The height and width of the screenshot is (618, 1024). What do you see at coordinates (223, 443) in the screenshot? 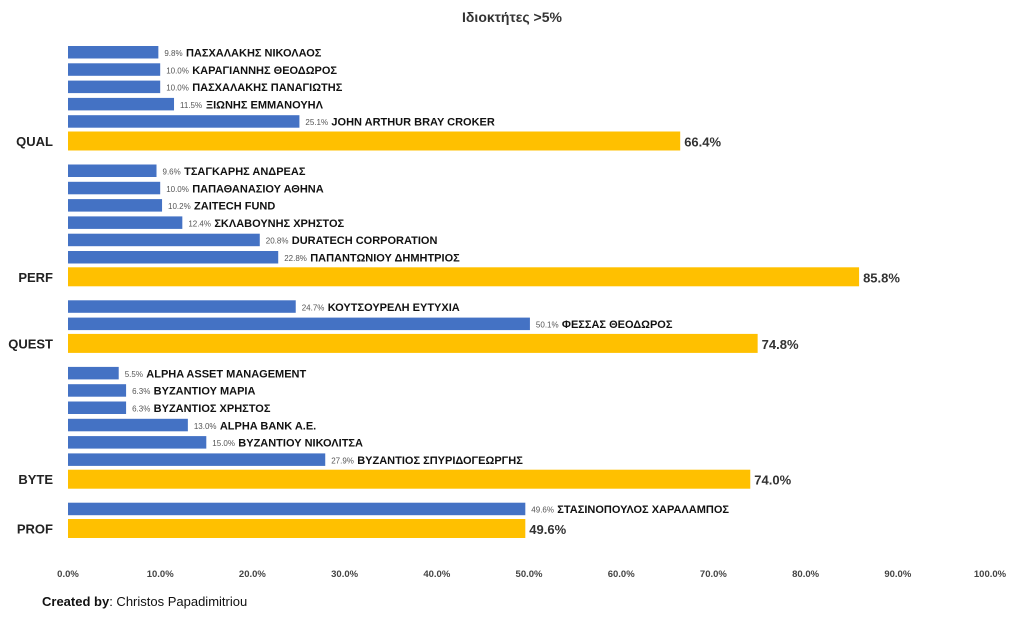
I see `owner-value-label: 15.0%` at bounding box center [223, 443].